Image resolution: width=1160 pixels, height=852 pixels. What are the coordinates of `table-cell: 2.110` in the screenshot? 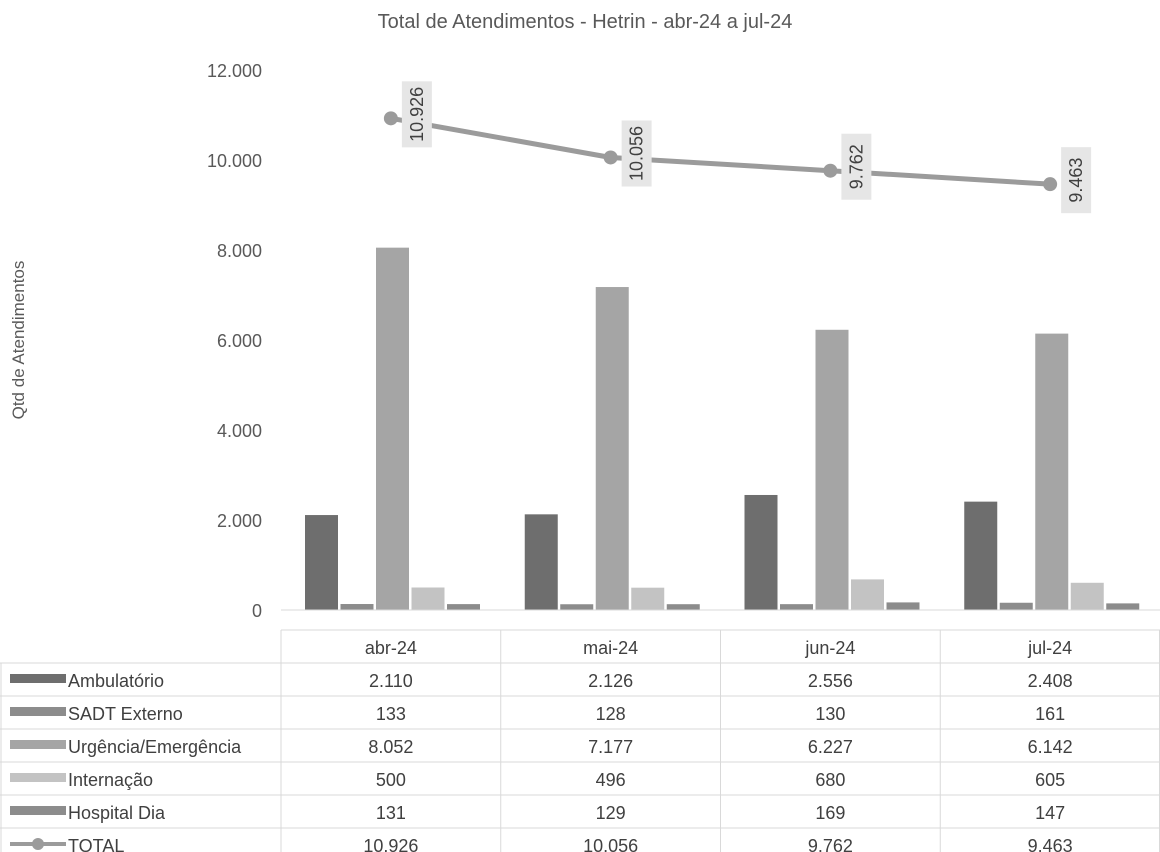 It's located at (391, 681).